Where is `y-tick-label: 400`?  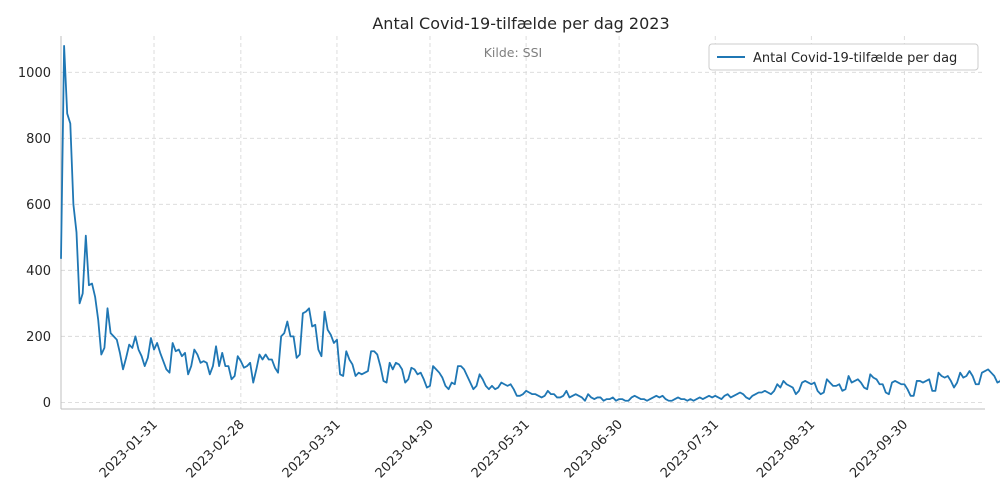
y-tick-label: 400 is located at coordinates (38, 271).